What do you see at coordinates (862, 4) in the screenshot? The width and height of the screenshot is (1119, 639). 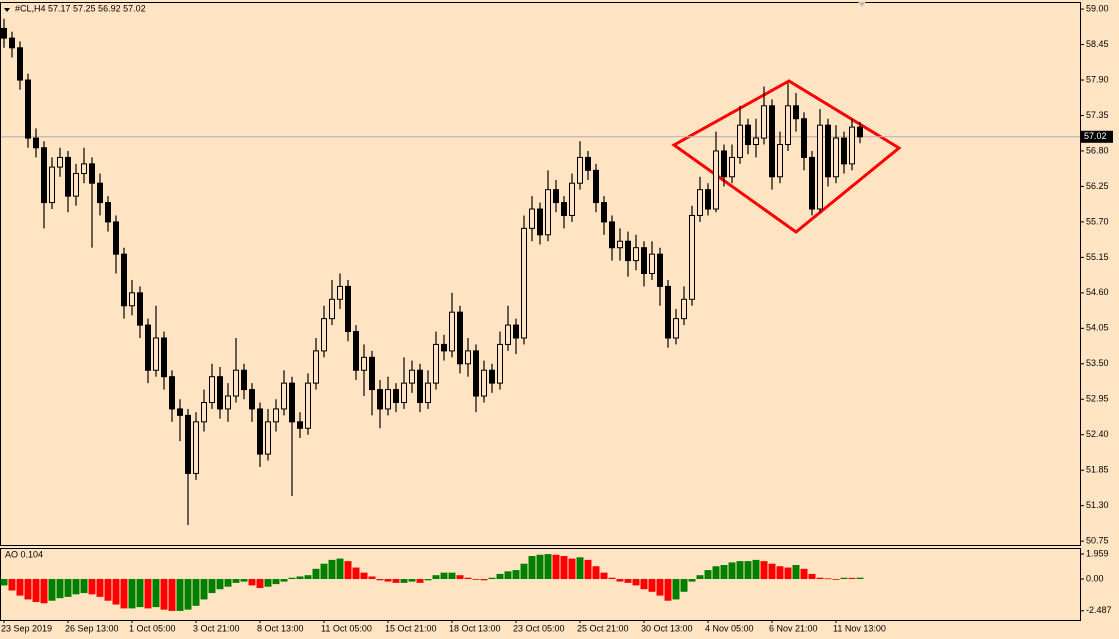 I see `shift-marker` at bounding box center [862, 4].